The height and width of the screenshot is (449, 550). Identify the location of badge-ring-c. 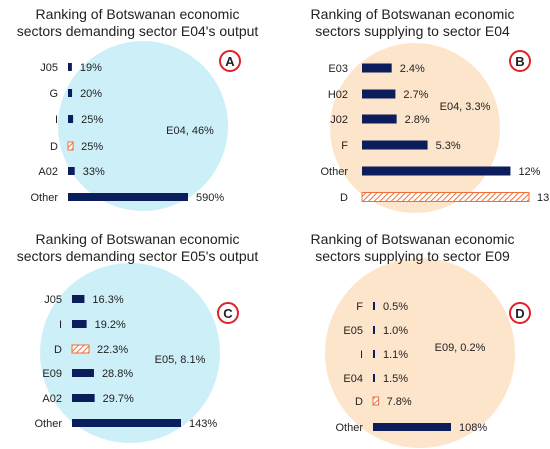
(228, 313).